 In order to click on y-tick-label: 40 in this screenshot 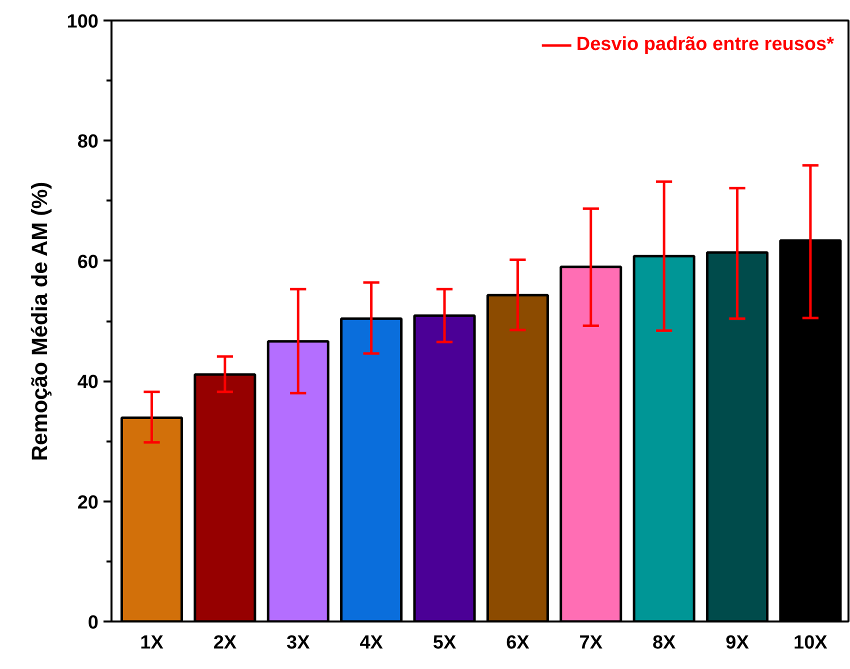, I will do `click(88, 383)`.